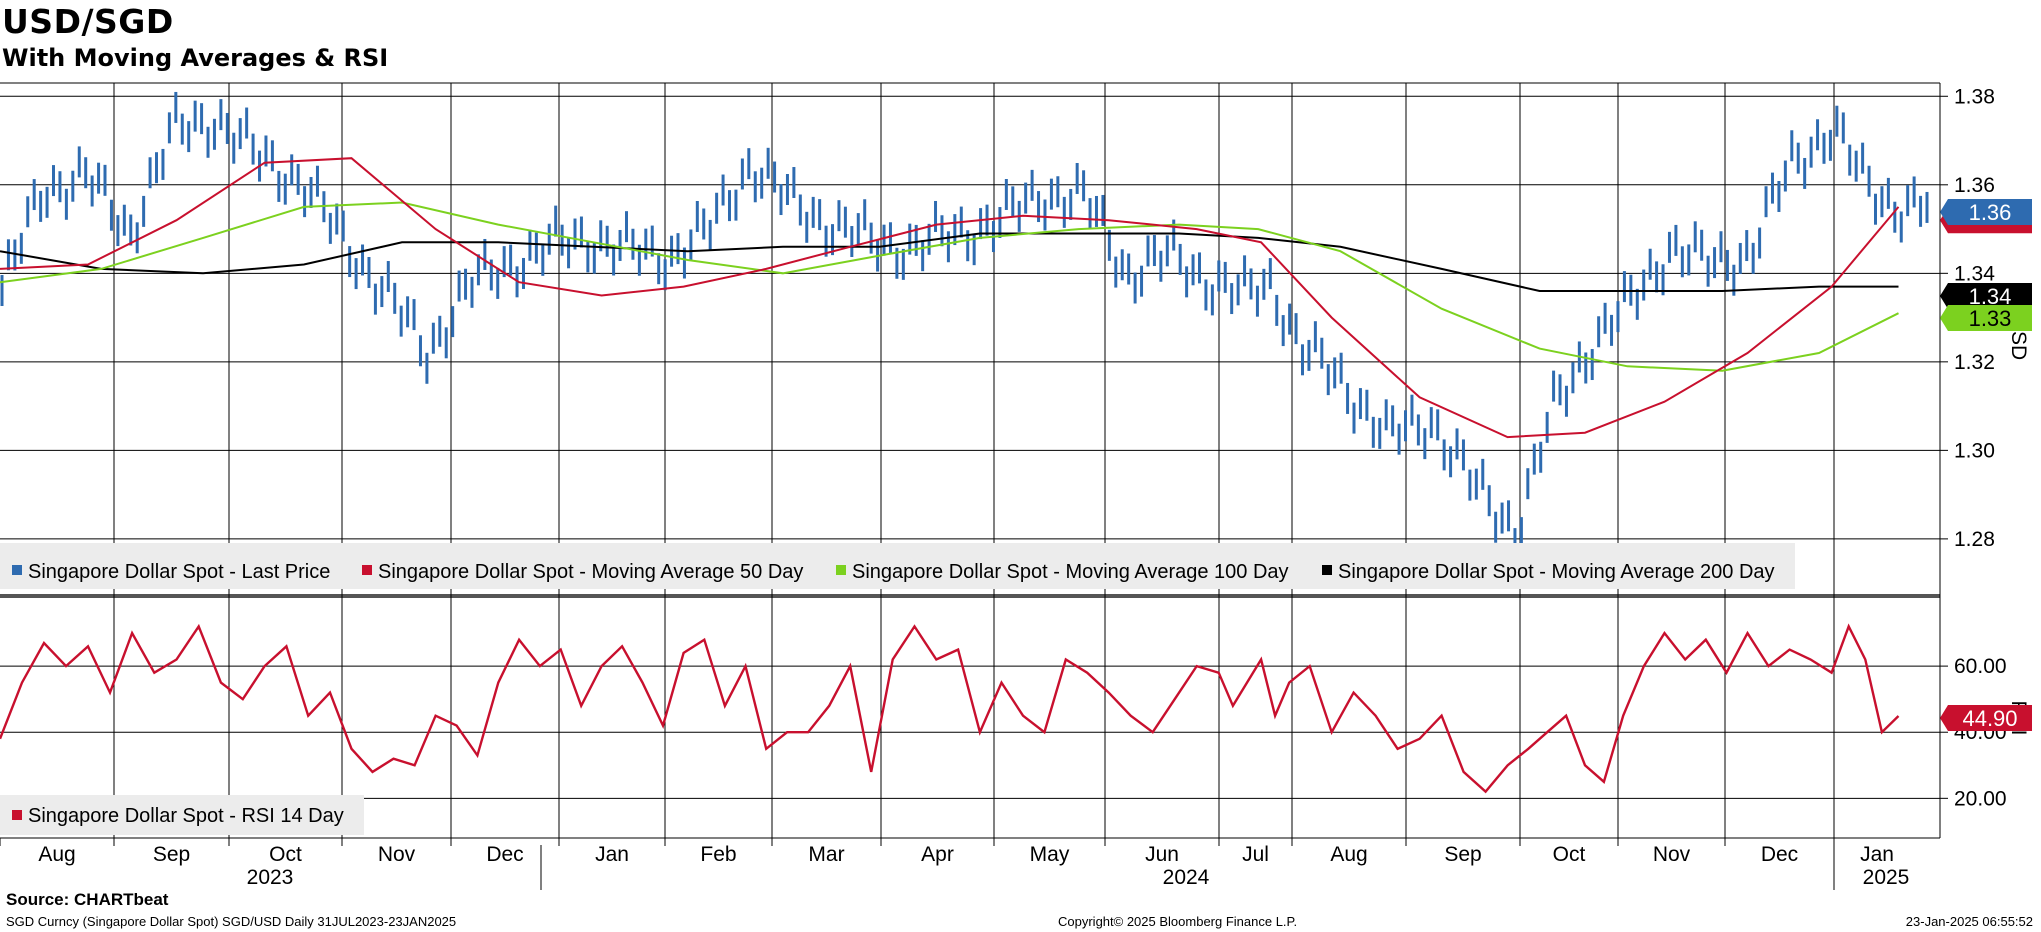 Image resolution: width=2041 pixels, height=932 pixels. Describe the element at coordinates (1989, 718) in the screenshot. I see `value-tag-label: 44.90` at that location.